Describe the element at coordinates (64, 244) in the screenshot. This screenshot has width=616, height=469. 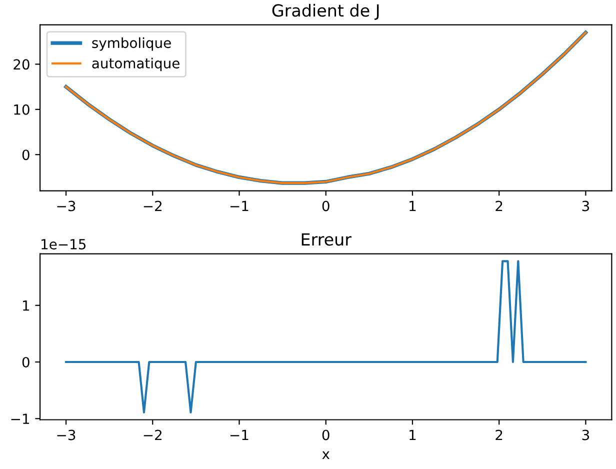
I see `text: 1e−15` at that location.